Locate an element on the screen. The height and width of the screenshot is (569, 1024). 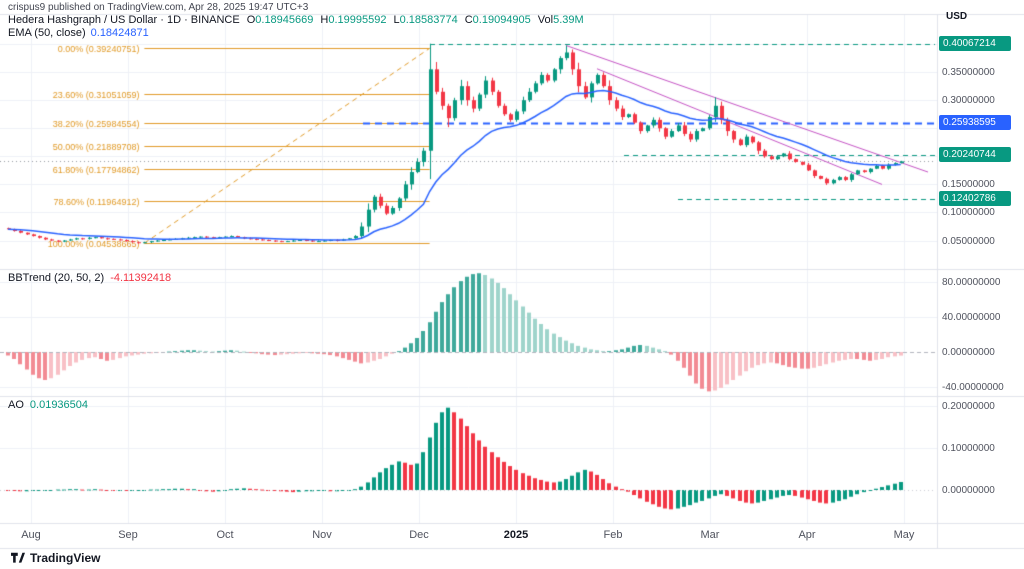
price-tick-label: 0.10000000 is located at coordinates (968, 213).